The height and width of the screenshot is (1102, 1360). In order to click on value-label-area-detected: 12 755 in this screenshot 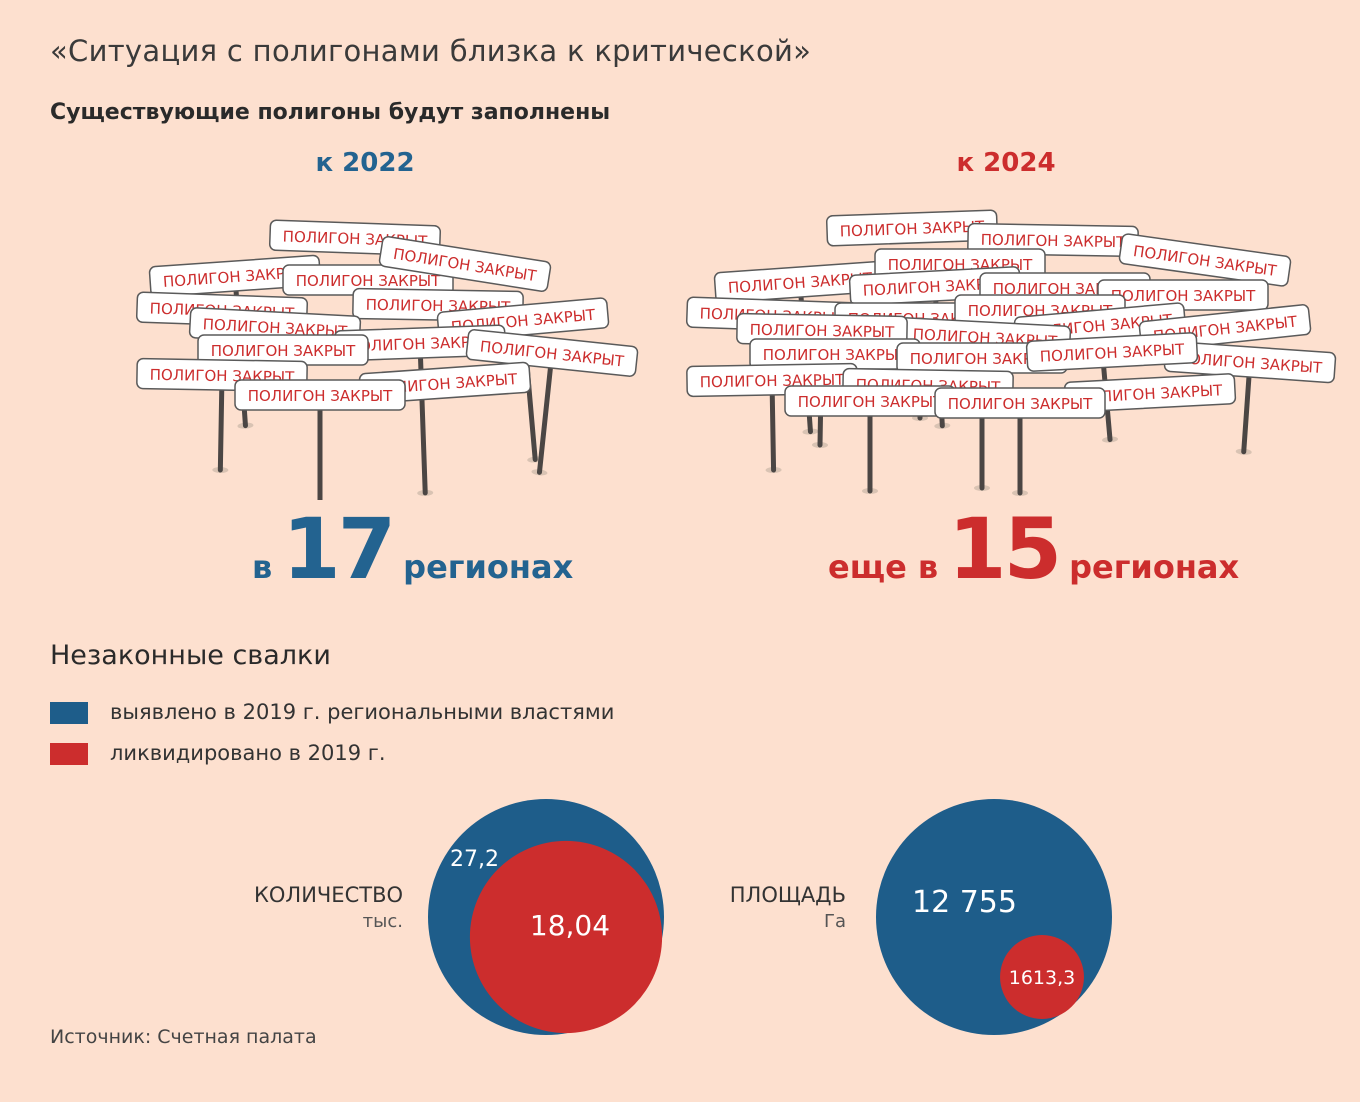, I will do `click(964, 902)`.